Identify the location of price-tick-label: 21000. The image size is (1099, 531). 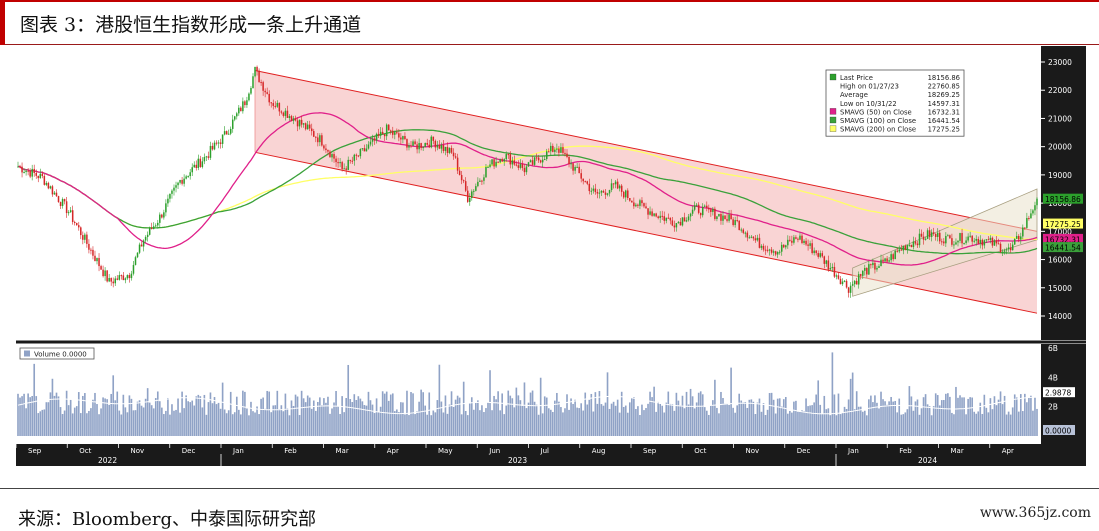
(1060, 118).